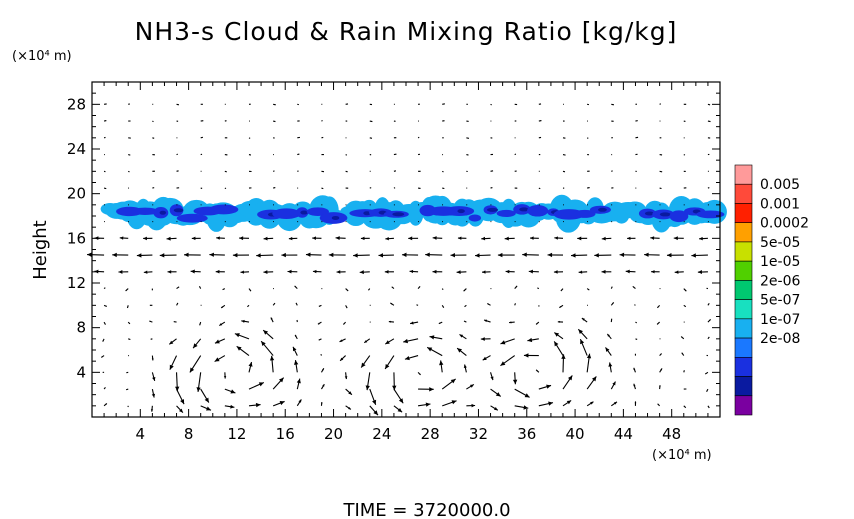 This screenshot has width=854, height=519. What do you see at coordinates (682, 455) in the screenshot?
I see `x-unit-label: (×10⁴ m)` at bounding box center [682, 455].